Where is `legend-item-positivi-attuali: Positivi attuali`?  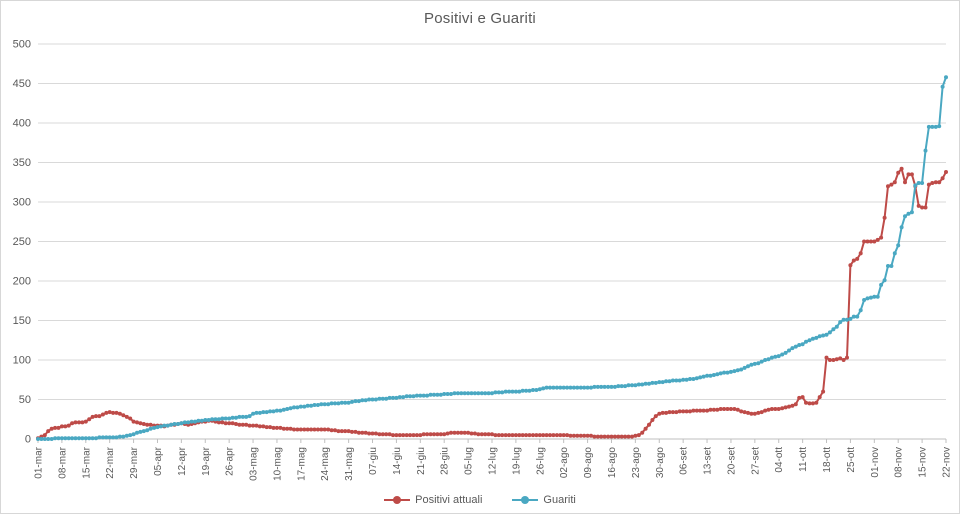 legend-item-positivi-attuali: Positivi attuali is located at coordinates (433, 500).